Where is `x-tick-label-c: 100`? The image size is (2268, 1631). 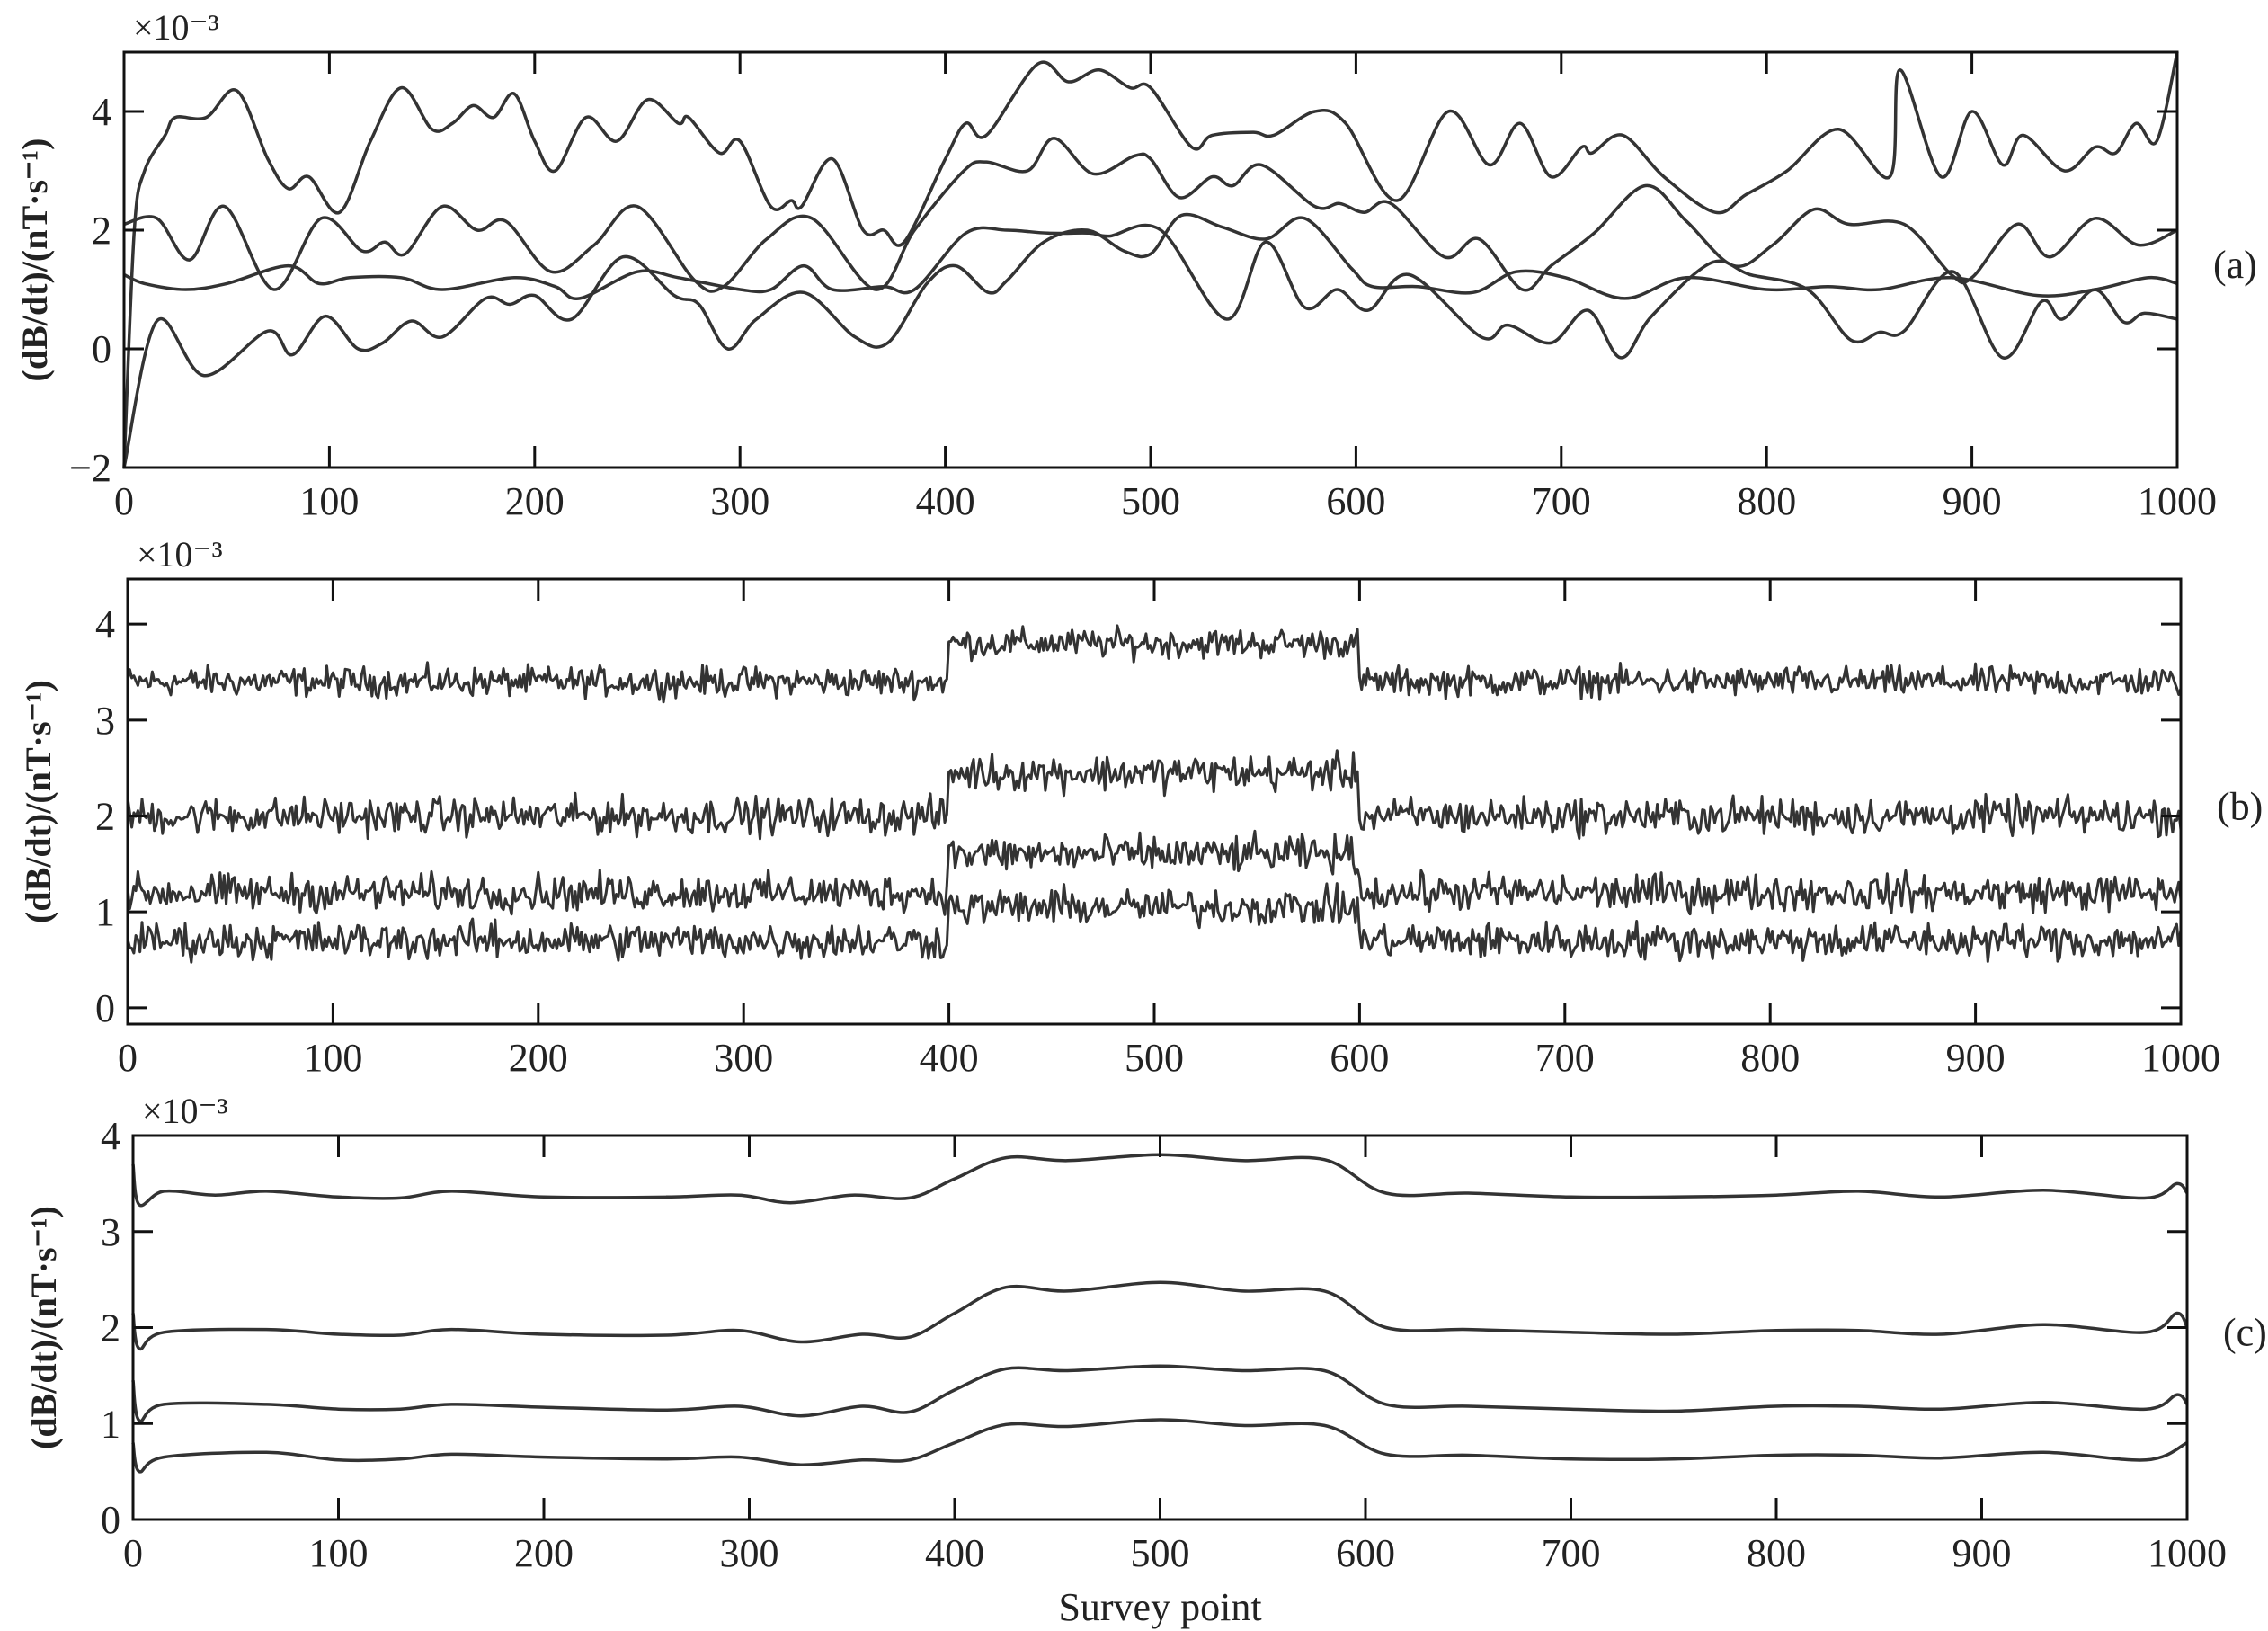
x-tick-label-c: 100 is located at coordinates (339, 1553).